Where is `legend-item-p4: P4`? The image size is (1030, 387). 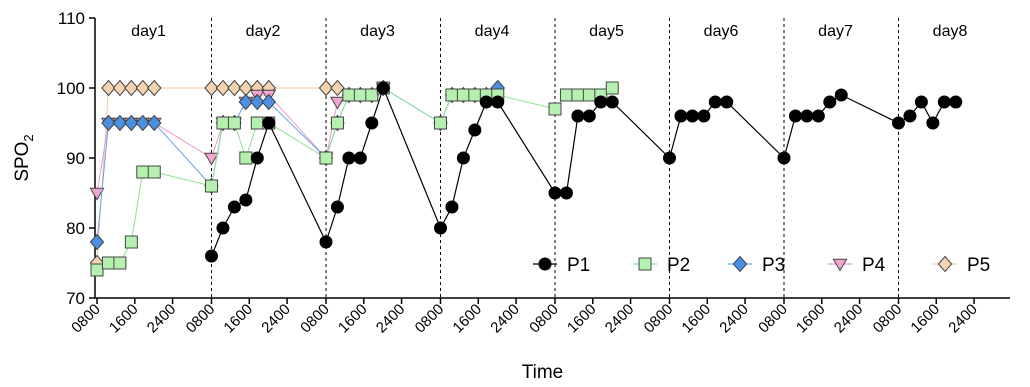
legend-item-p4: P4 is located at coordinates (857, 265).